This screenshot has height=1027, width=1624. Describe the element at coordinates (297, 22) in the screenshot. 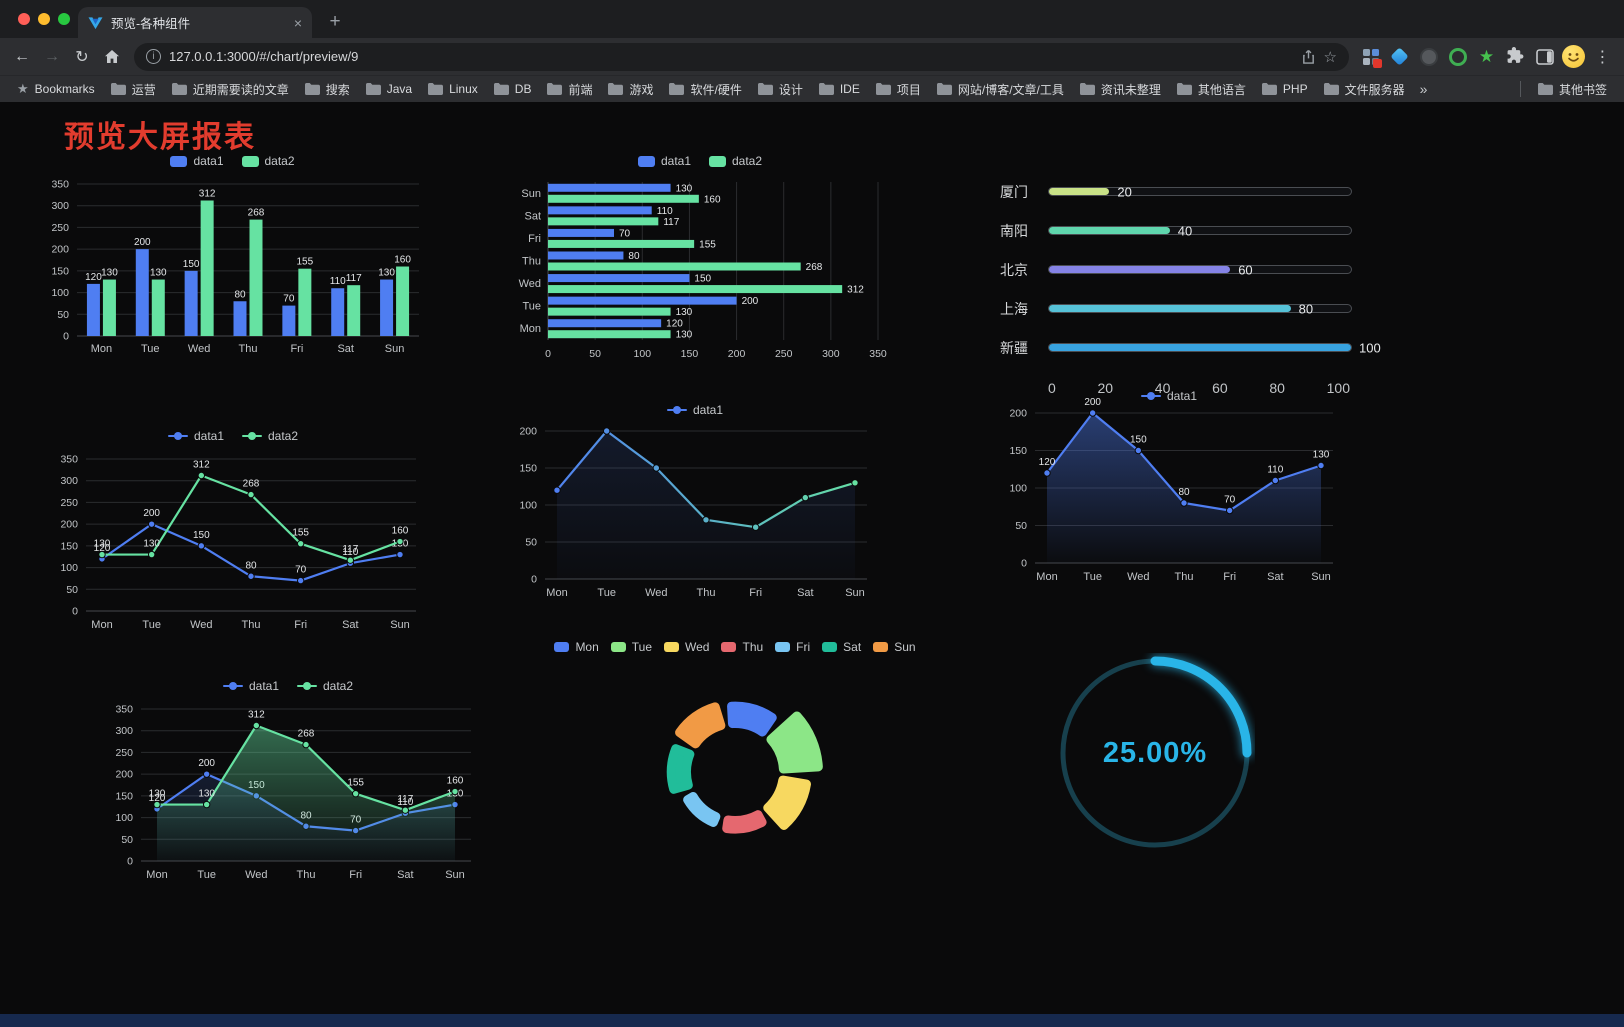

I see `tab-close-icon: ×` at that location.